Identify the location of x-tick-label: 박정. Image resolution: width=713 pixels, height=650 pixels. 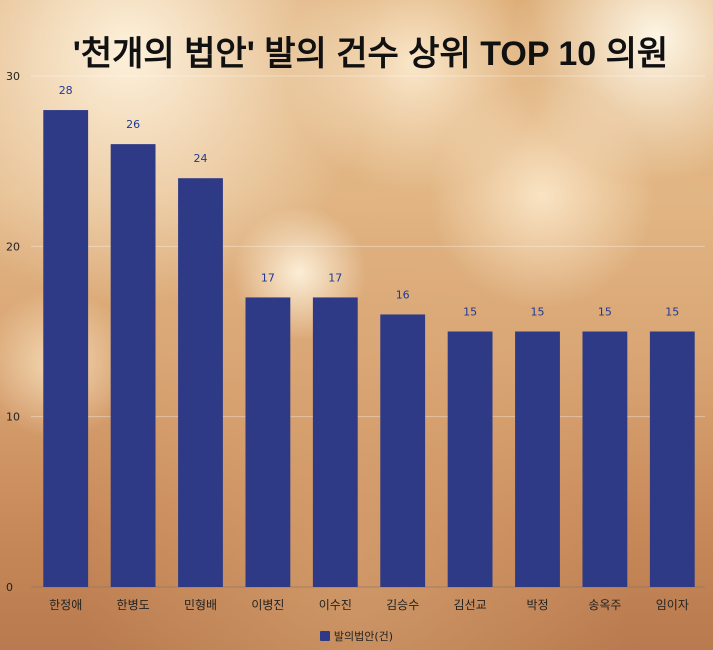
(537, 605).